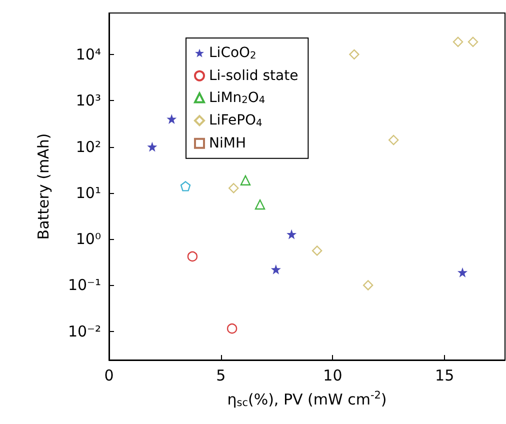 Image resolution: width=506 pixels, height=424 pixels. Describe the element at coordinates (332, 375) in the screenshot. I see `x-tick-label: 10` at that location.